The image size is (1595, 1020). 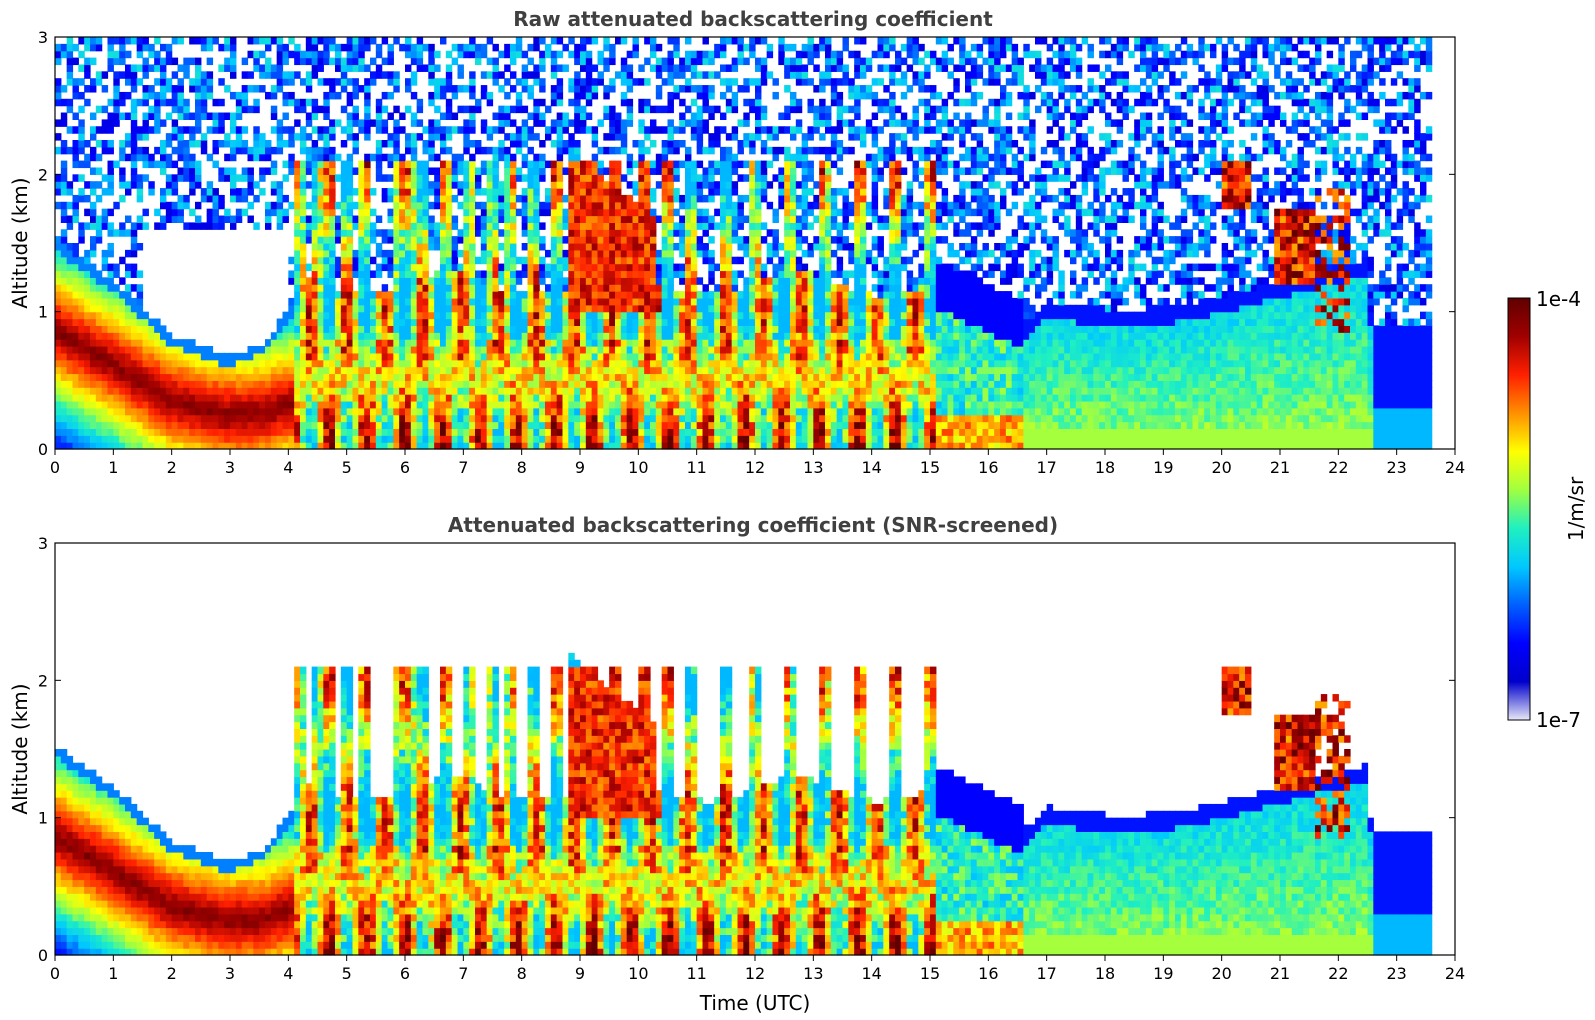 I want to click on colorbar-gradient, so click(x=1519, y=509).